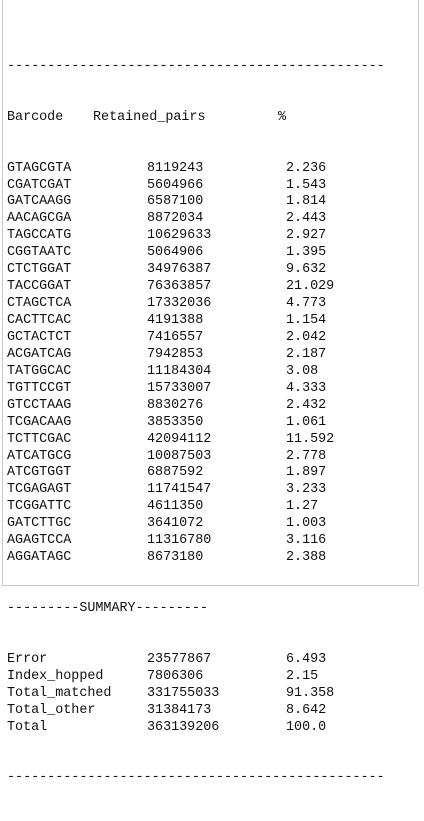 The width and height of the screenshot is (424, 821). Describe the element at coordinates (175, 253) in the screenshot. I see `barcode-row-pairs: 5064906` at that location.